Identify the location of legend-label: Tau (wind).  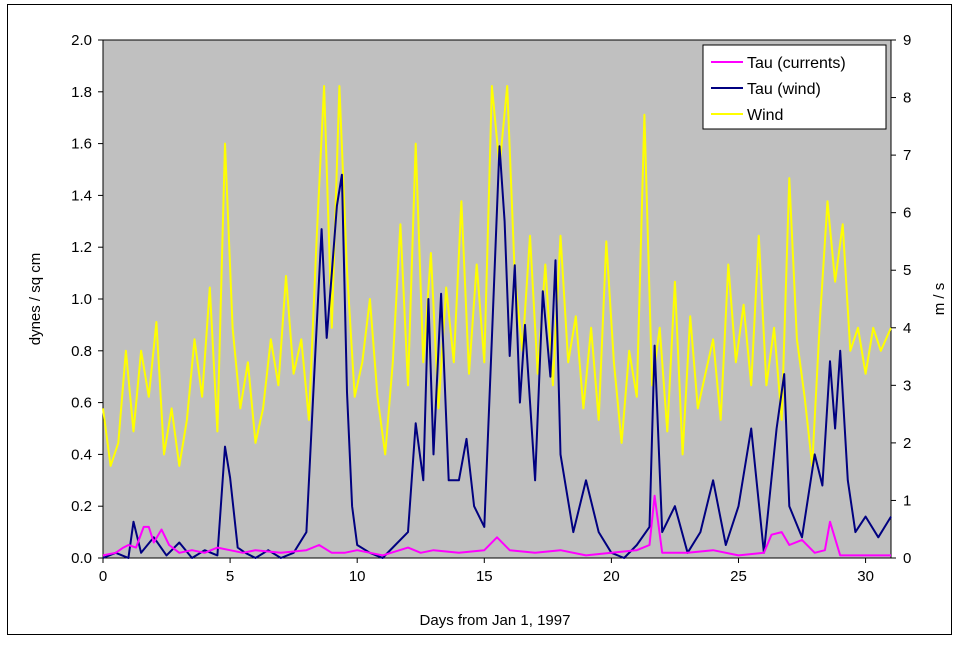
(784, 89).